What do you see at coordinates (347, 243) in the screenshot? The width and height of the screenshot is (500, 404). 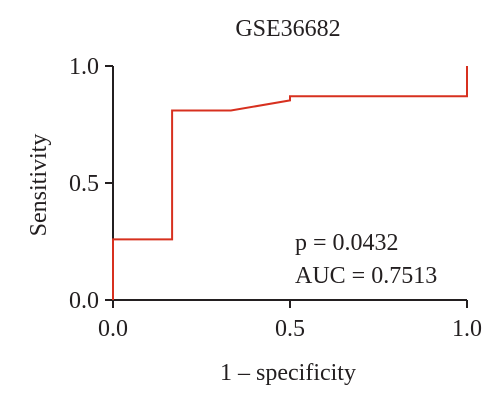 I see `p-value-annotation: p = 0.0432` at bounding box center [347, 243].